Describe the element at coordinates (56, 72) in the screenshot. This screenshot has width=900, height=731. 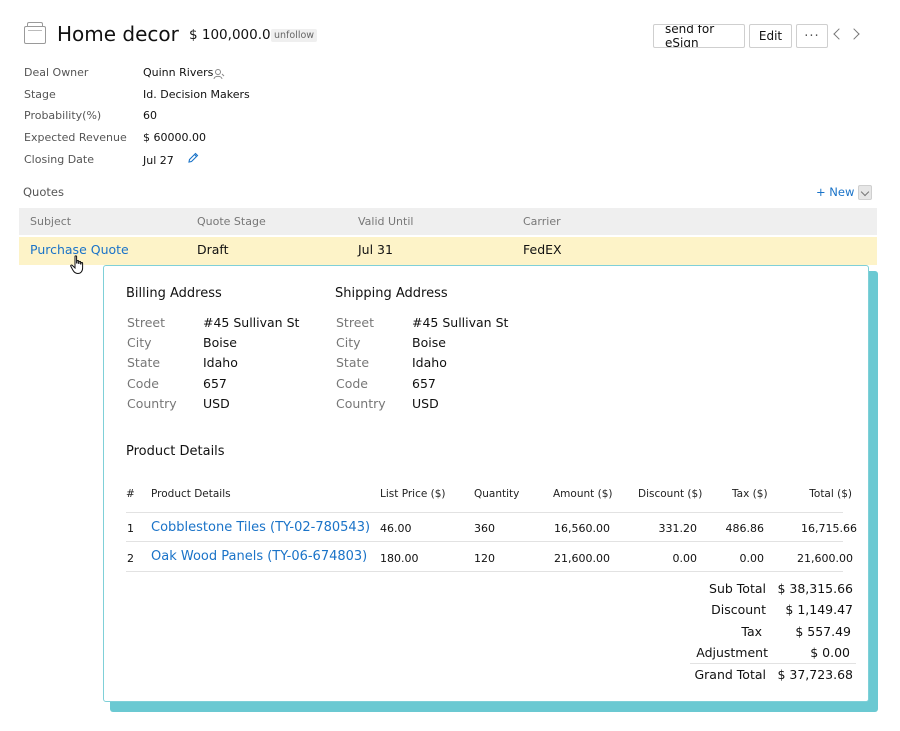
I see `field-label-deal-owner: Deal Owner` at that location.